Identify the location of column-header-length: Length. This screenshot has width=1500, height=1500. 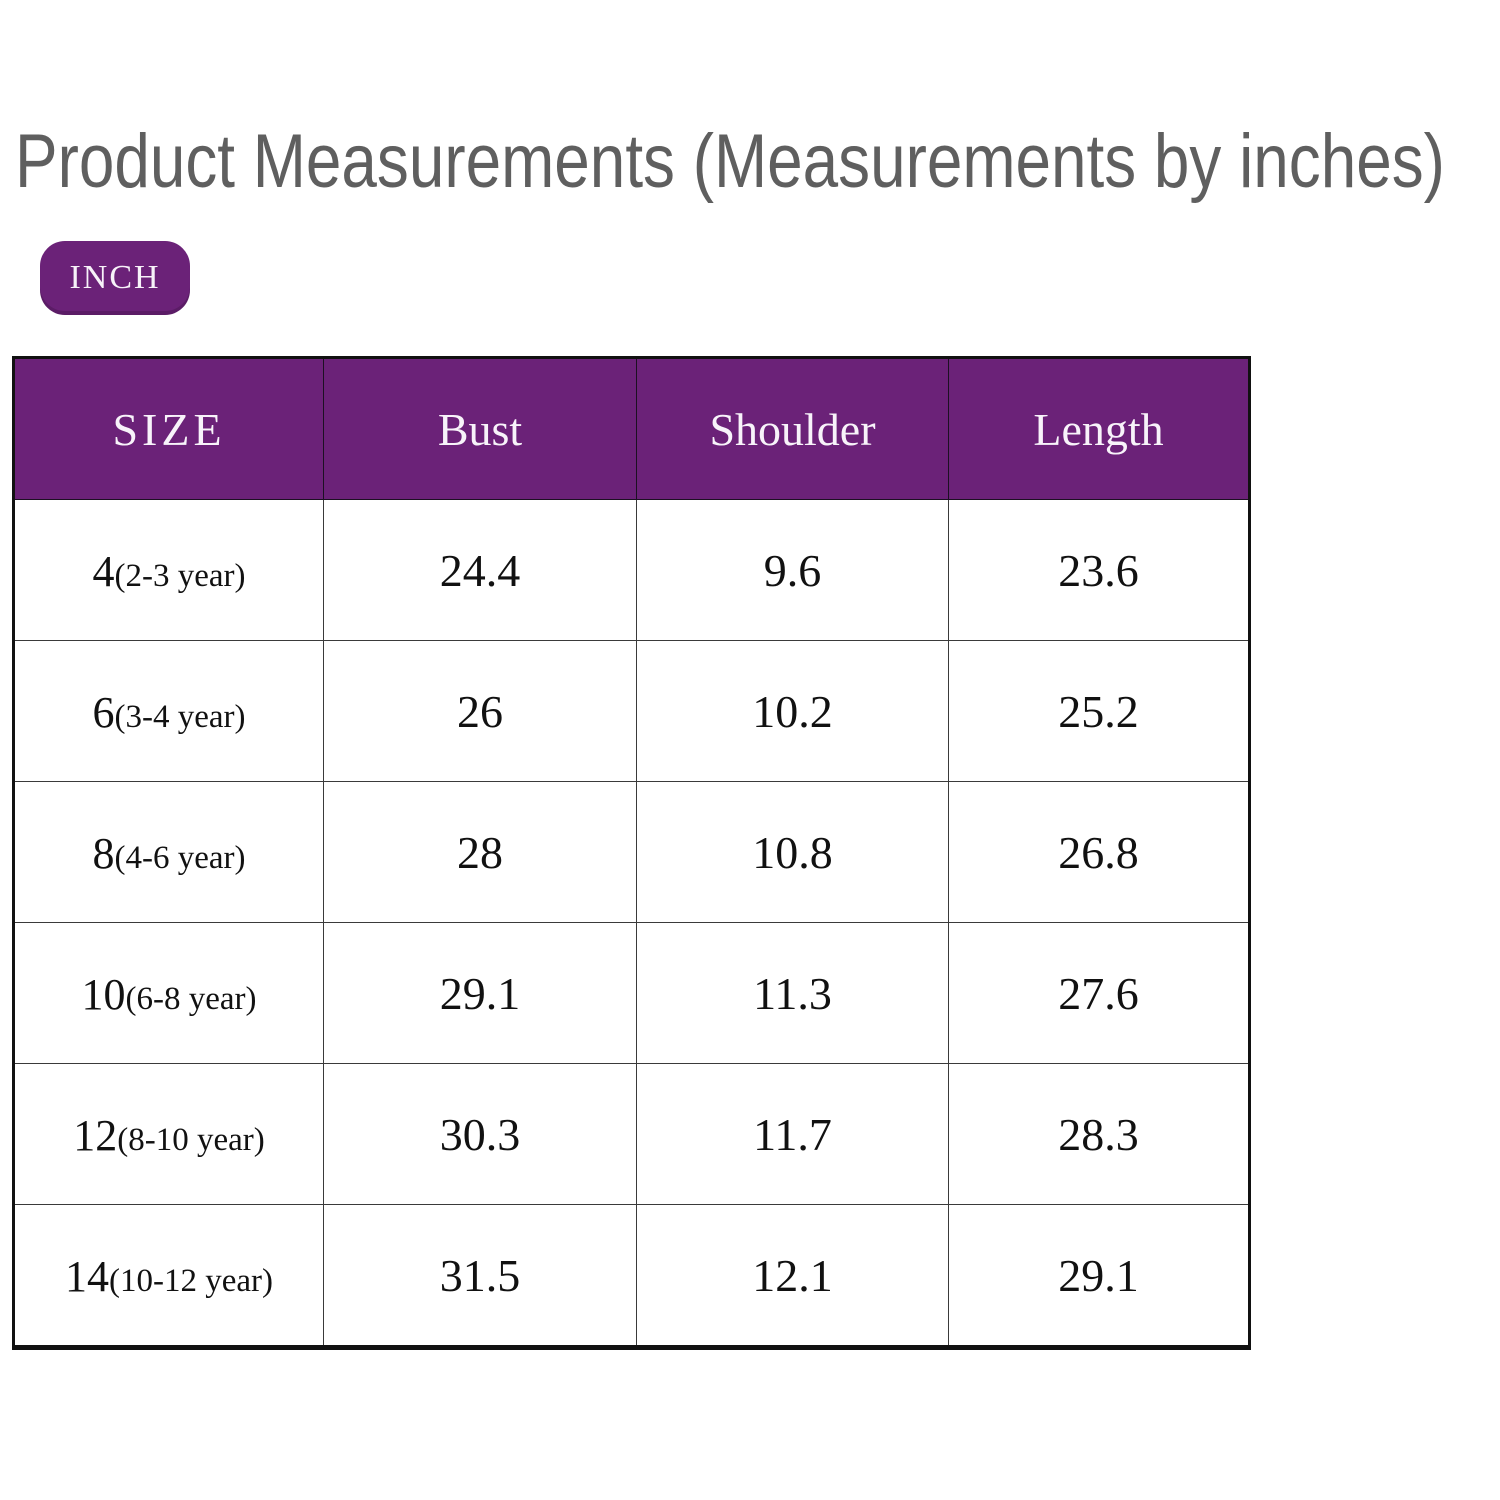
(1099, 428).